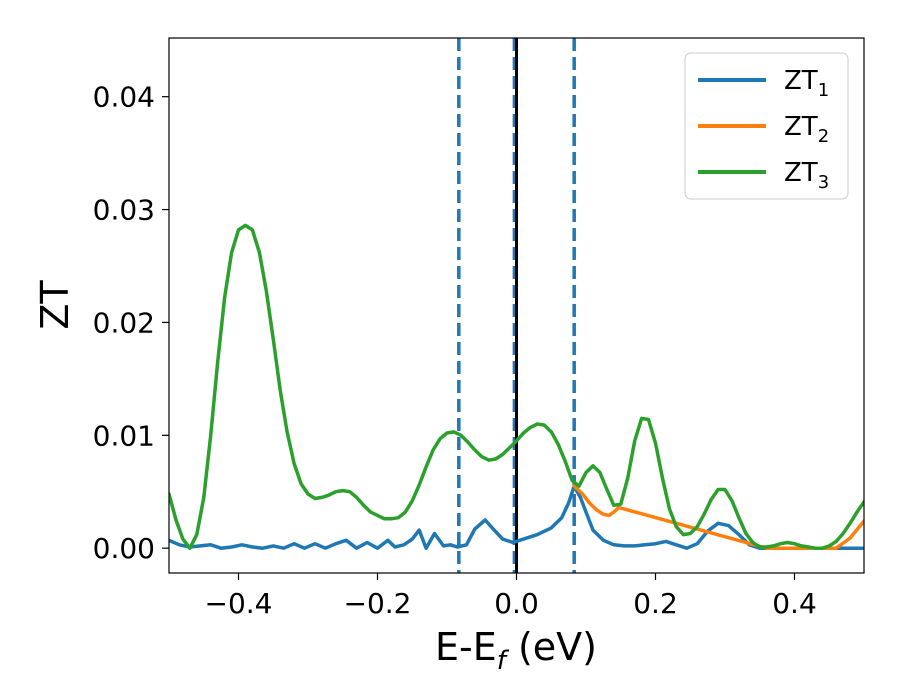 The height and width of the screenshot is (700, 900). What do you see at coordinates (655, 603) in the screenshot?
I see `x-tick-label: 0.2` at bounding box center [655, 603].